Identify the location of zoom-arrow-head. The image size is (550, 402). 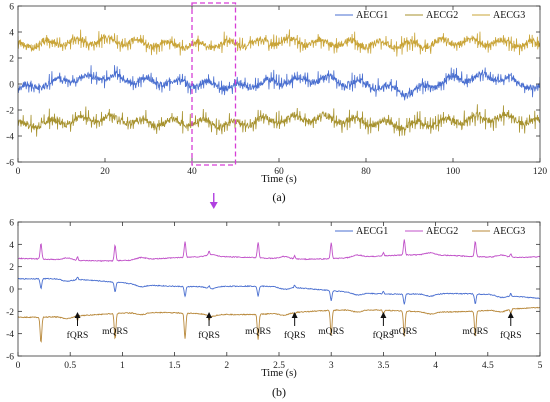
(213, 205).